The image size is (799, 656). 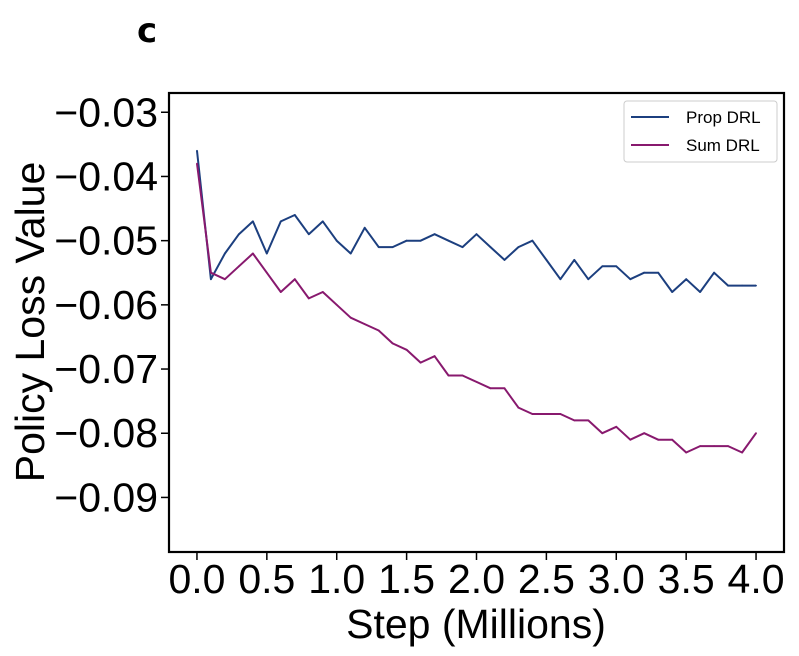 I want to click on x-tick-label: 0.5, so click(x=266, y=579).